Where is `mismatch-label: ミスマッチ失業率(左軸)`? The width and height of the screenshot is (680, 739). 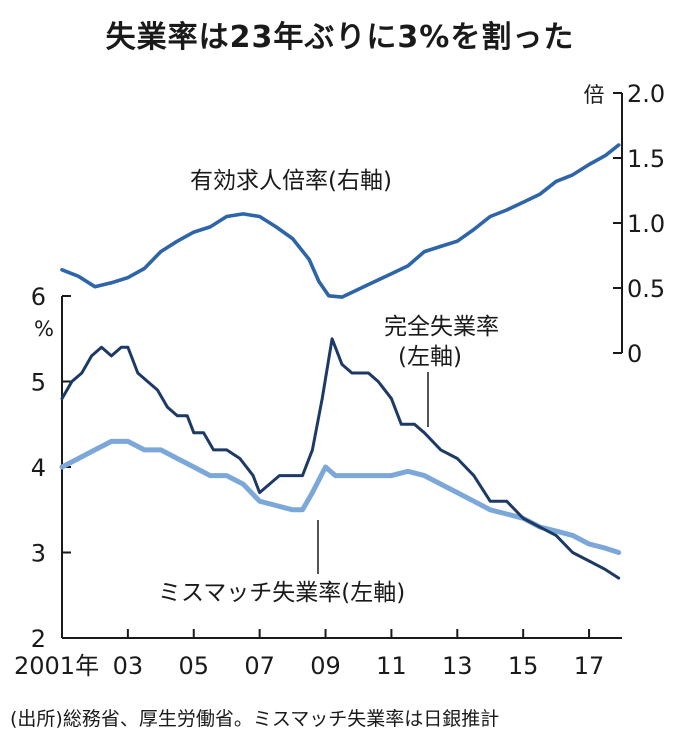 mismatch-label: ミスマッチ失業率(左軸) is located at coordinates (281, 593).